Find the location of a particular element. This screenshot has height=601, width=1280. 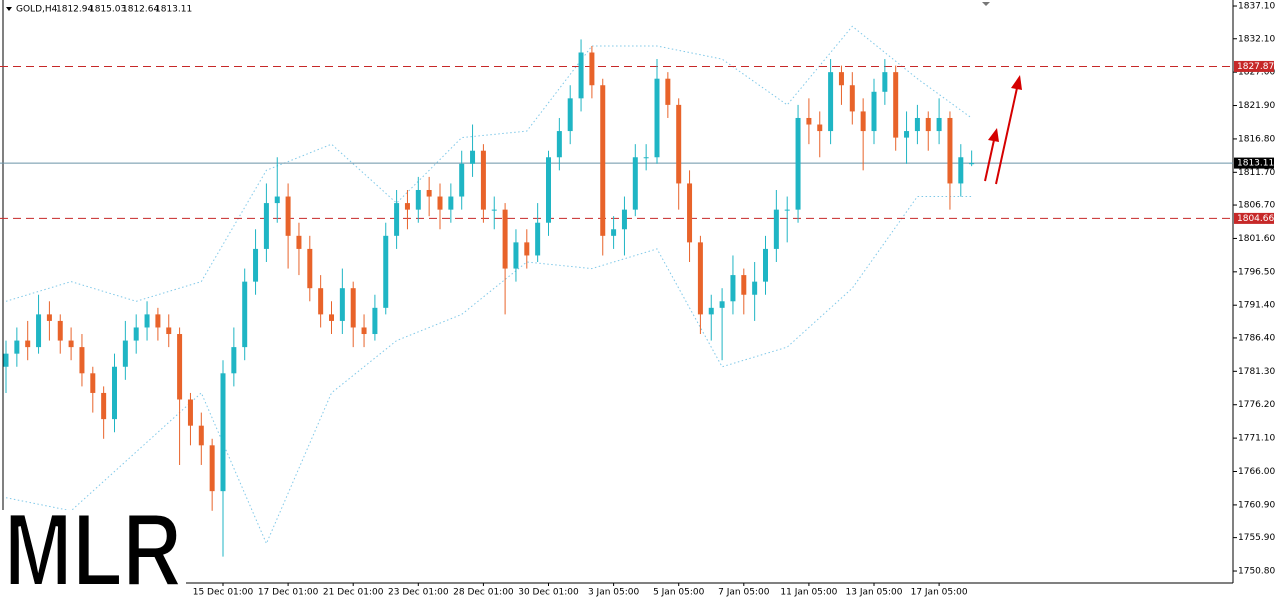

y-tick-label: 1801.60 is located at coordinates (1256, 239).